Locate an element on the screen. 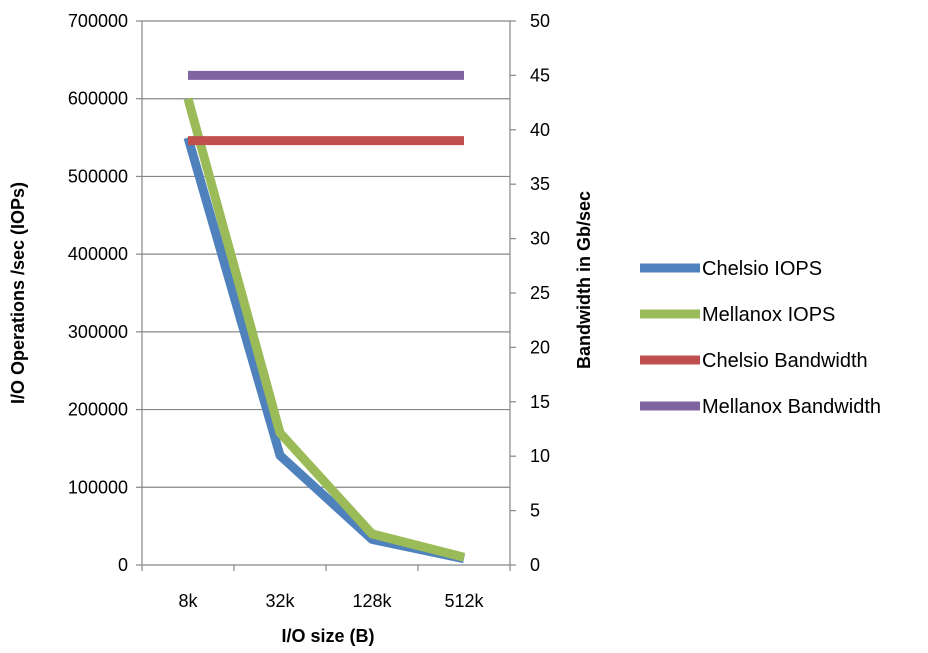  y2-tick-label: 5 is located at coordinates (535, 511).